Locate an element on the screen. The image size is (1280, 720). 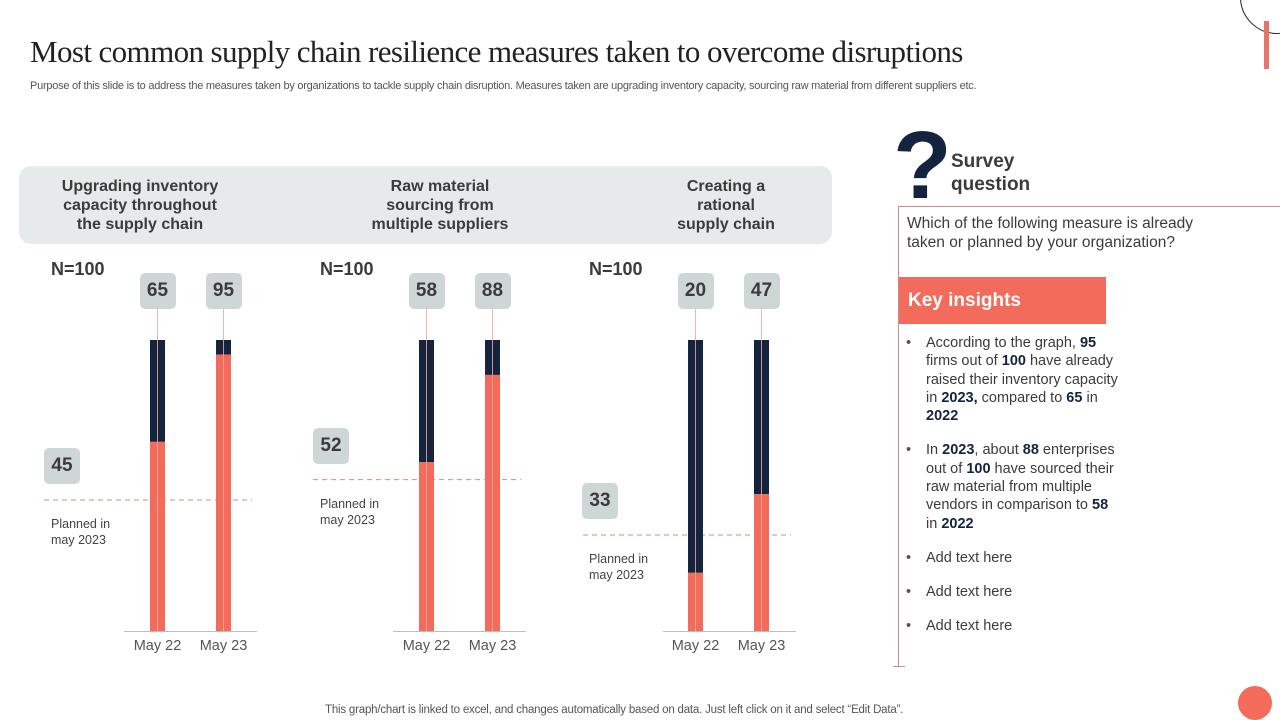
insight-text: In is located at coordinates (934, 450).